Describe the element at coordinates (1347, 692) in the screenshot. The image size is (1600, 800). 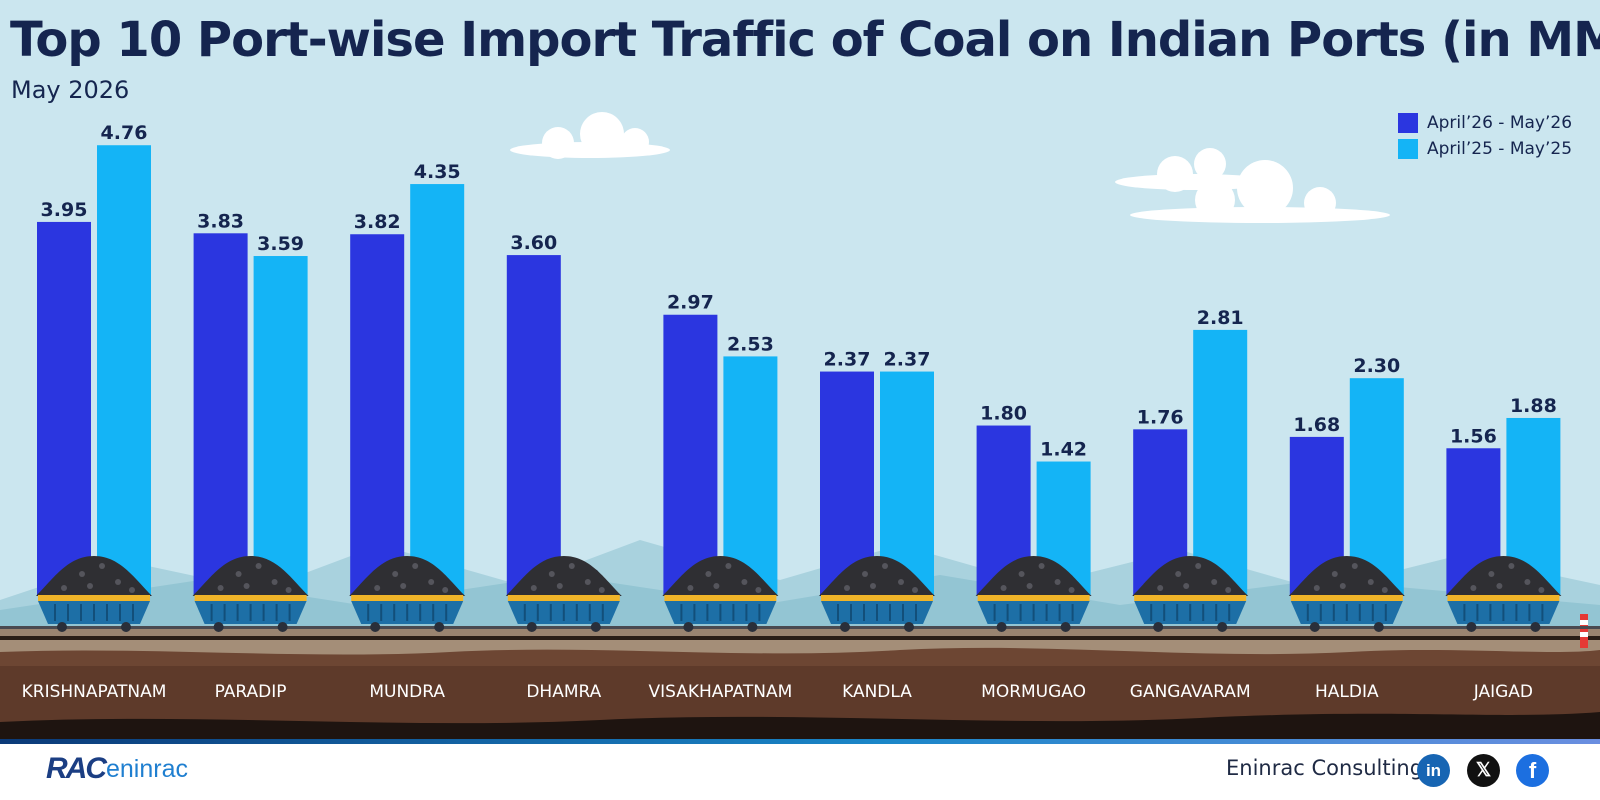
I see `category-label: HALDIA` at that location.